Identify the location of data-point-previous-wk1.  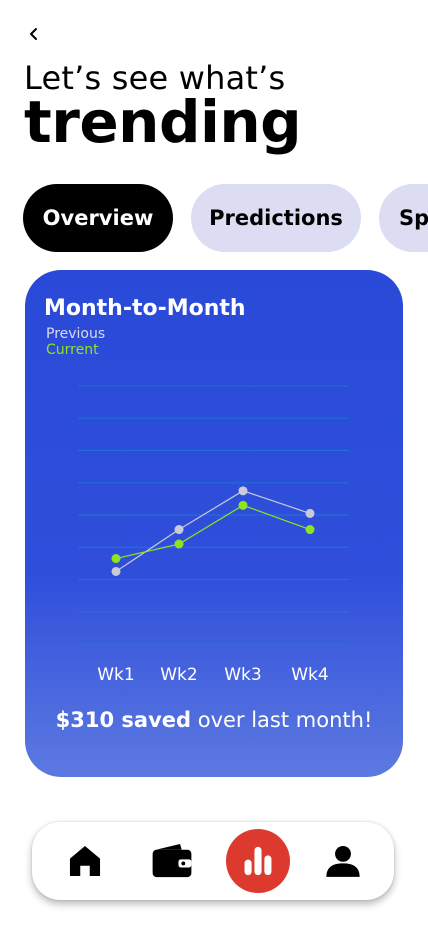
(116, 571).